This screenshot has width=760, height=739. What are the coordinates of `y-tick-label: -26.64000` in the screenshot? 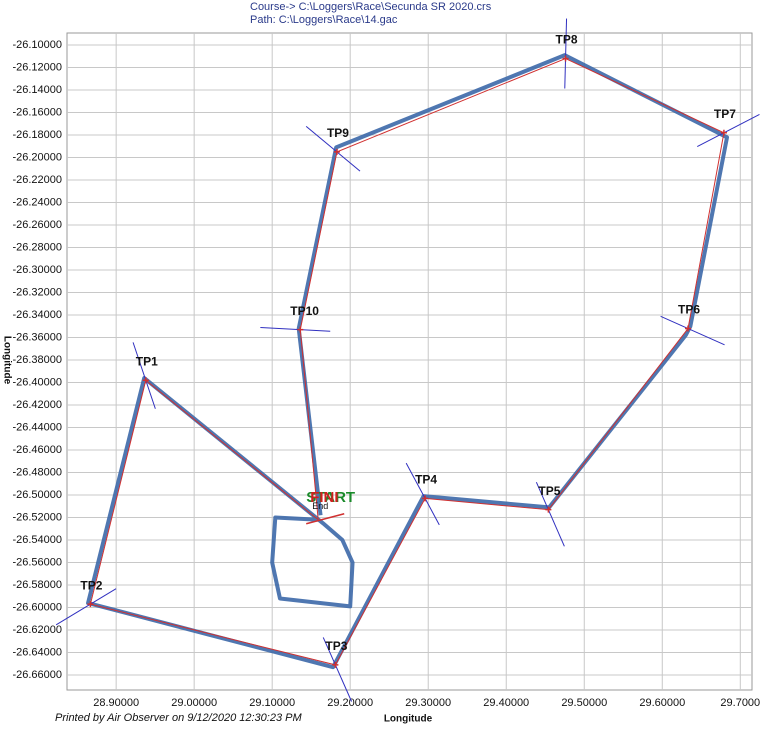 It's located at (37, 652).